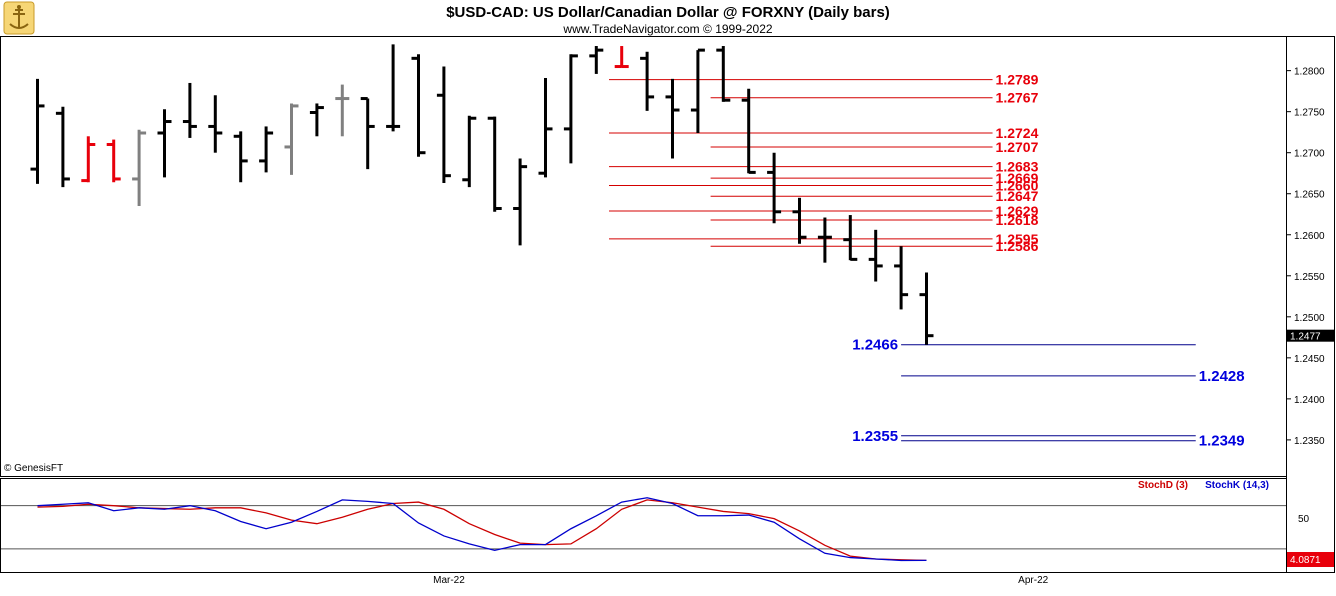  What do you see at coordinates (1017, 80) in the screenshot?
I see `resistance-label: 1.2789` at bounding box center [1017, 80].